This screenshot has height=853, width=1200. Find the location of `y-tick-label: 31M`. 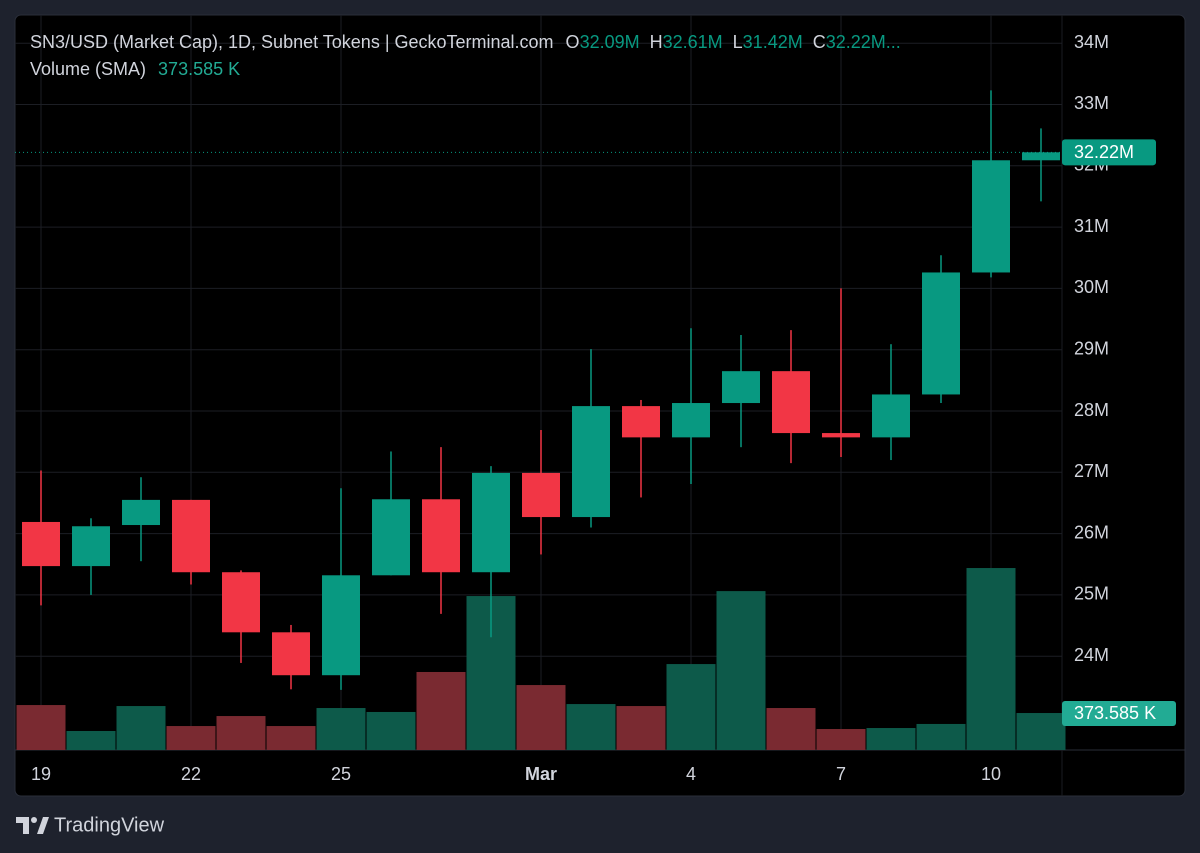

y-tick-label: 31M is located at coordinates (1091, 226).